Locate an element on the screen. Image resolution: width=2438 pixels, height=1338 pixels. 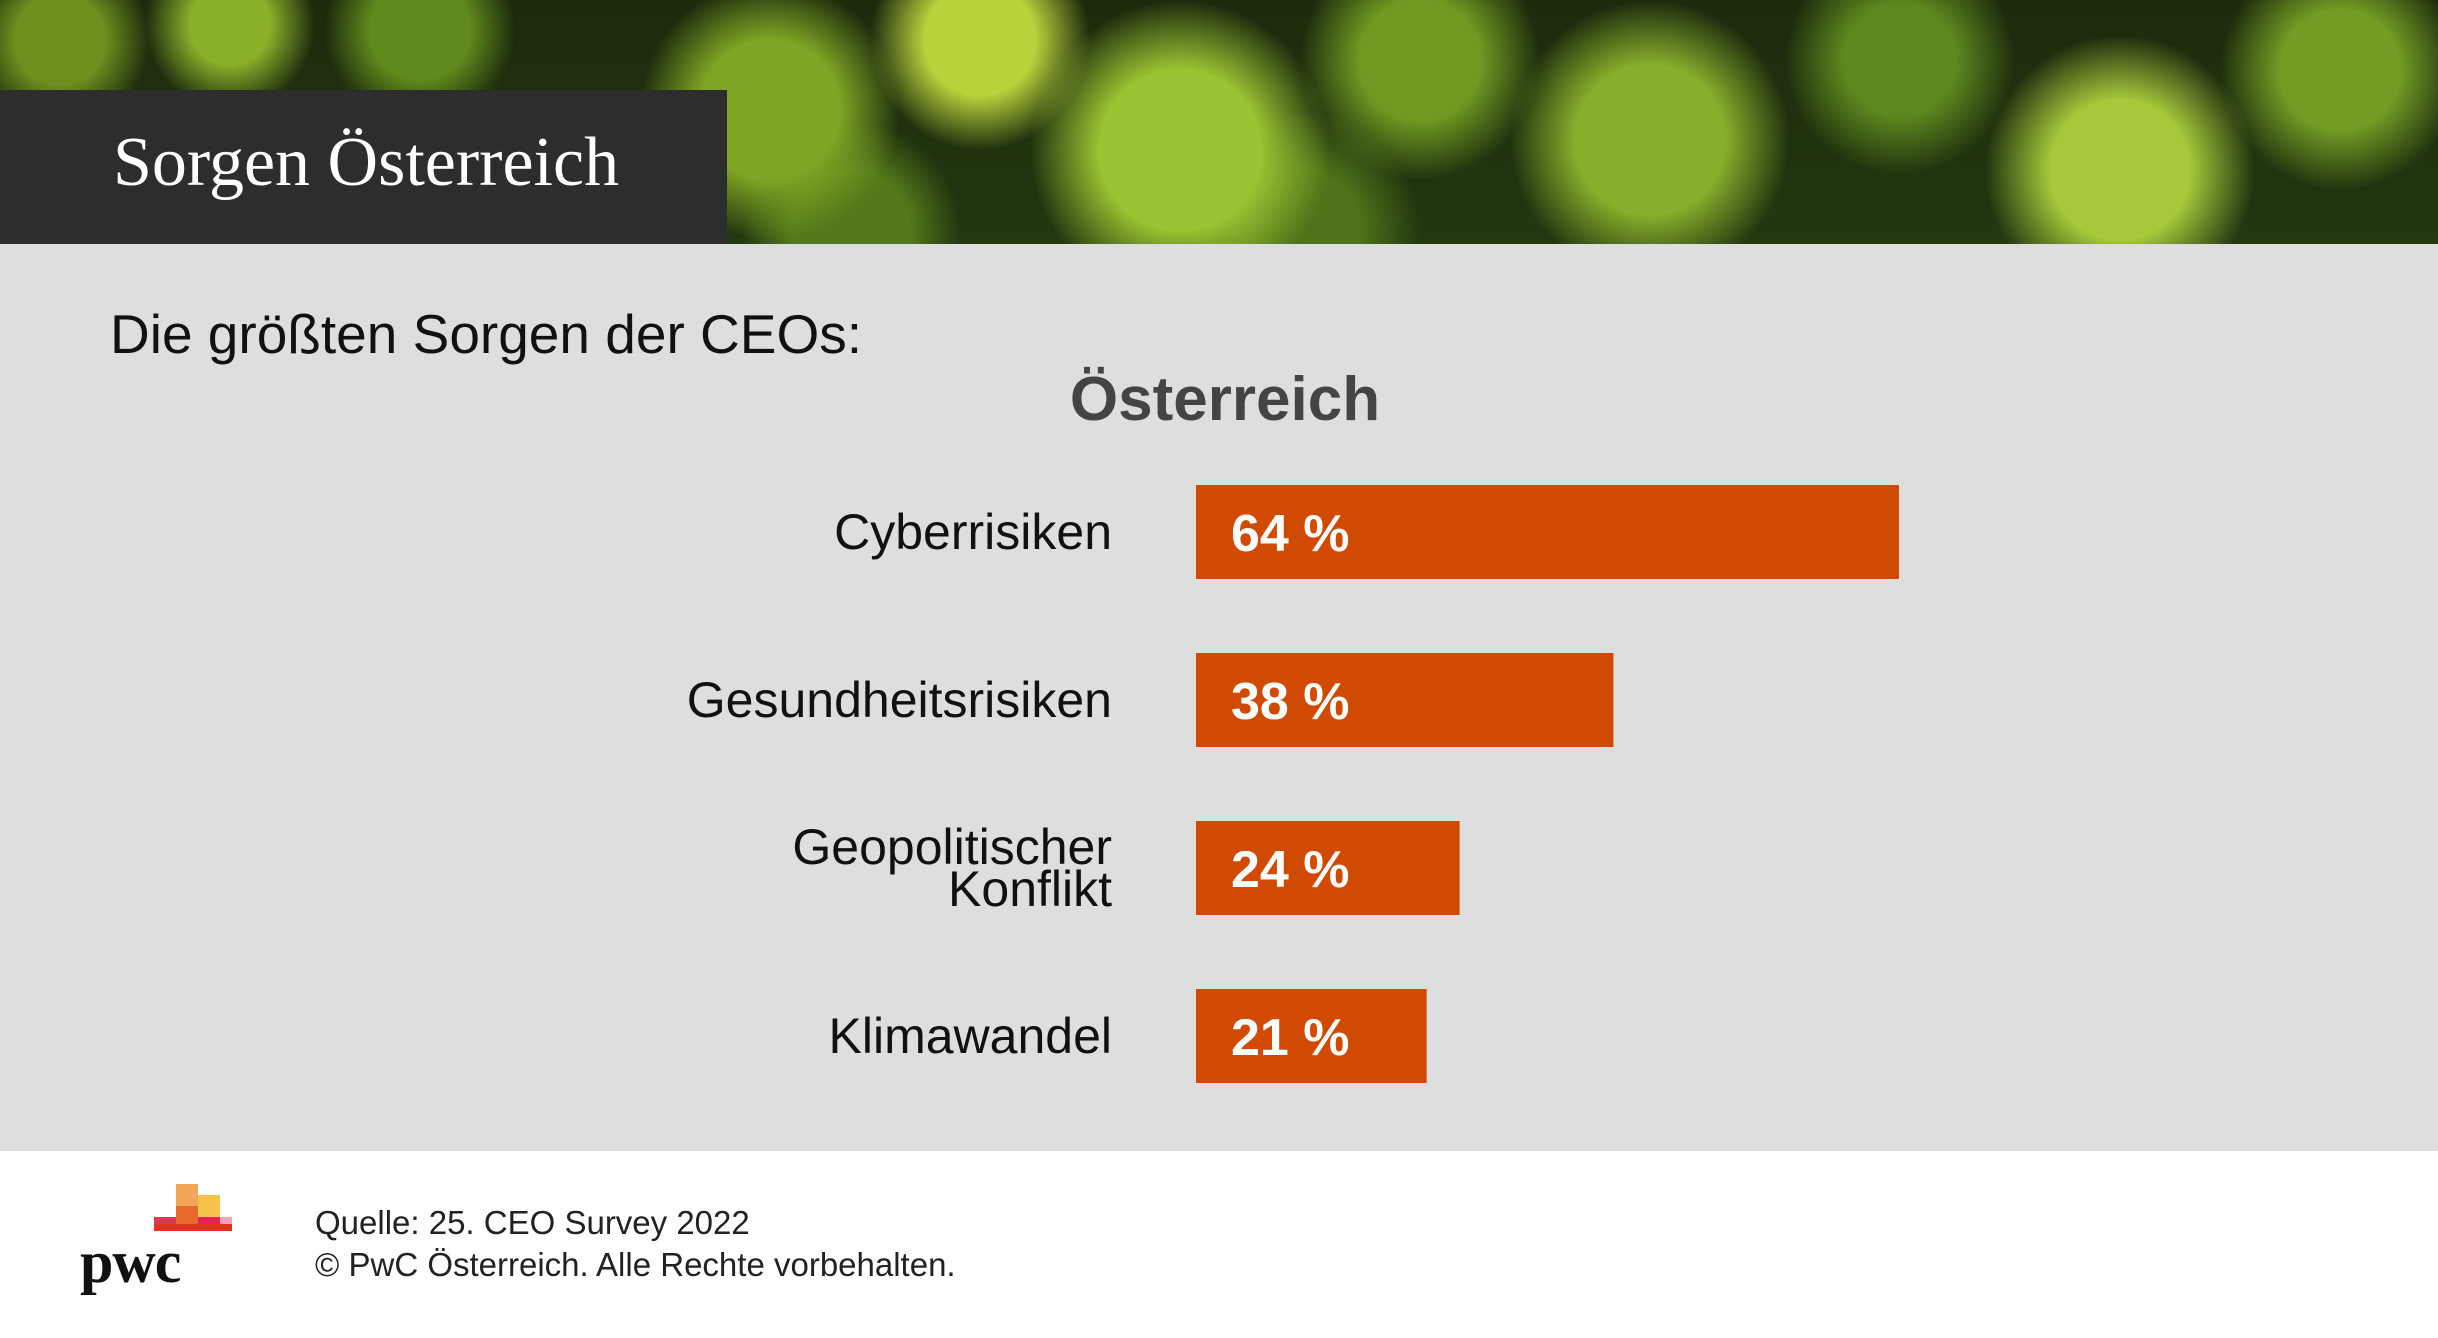
pwc-logo-text: pwc is located at coordinates (130, 1262).